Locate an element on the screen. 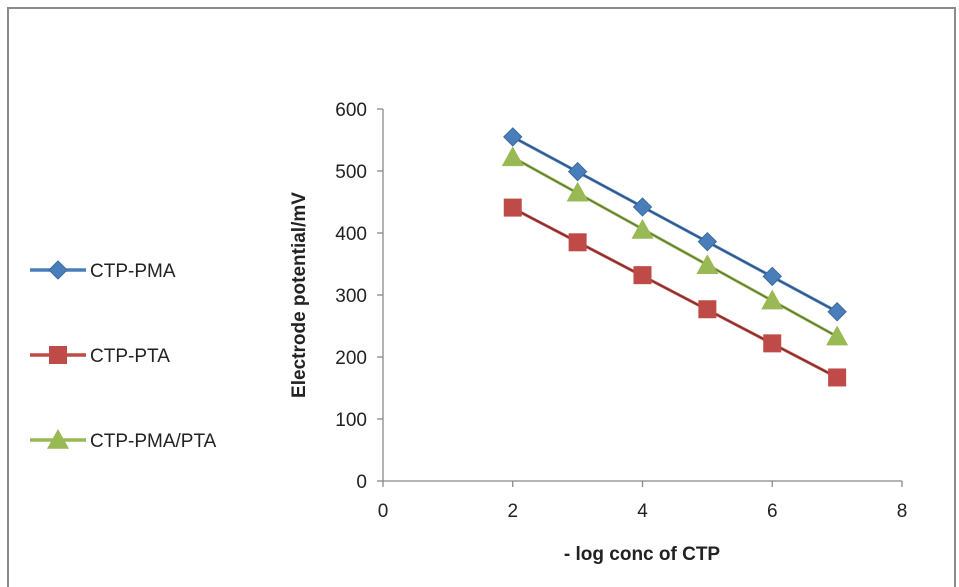  y-tick-label: 0 is located at coordinates (361, 482).